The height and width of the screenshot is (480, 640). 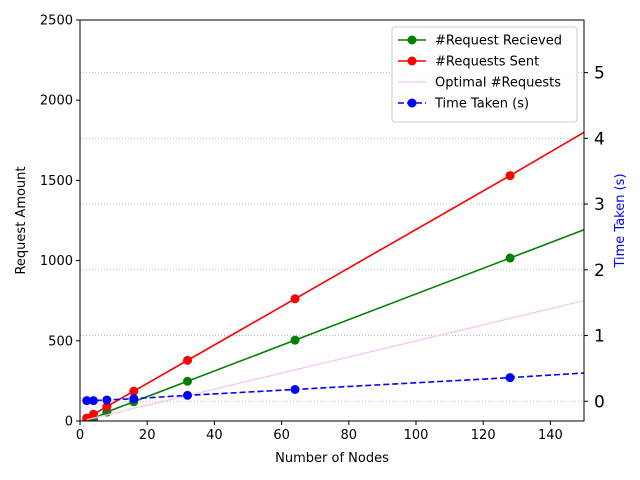 What do you see at coordinates (416, 435) in the screenshot?
I see `x-tick-label: 100` at bounding box center [416, 435].